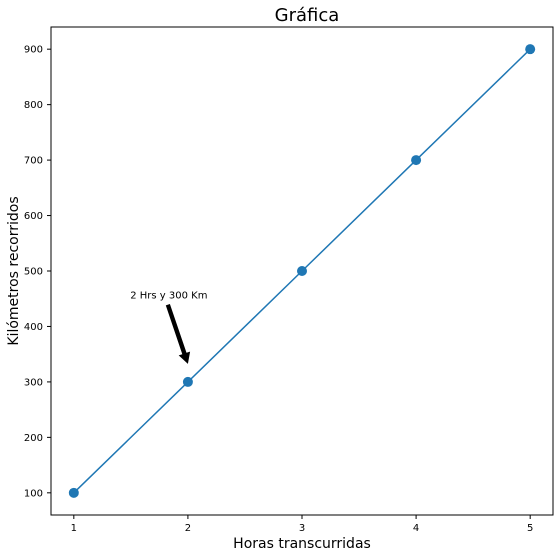 This screenshot has height=558, width=560. What do you see at coordinates (33, 216) in the screenshot?
I see `y-tick-label: 600` at bounding box center [33, 216].